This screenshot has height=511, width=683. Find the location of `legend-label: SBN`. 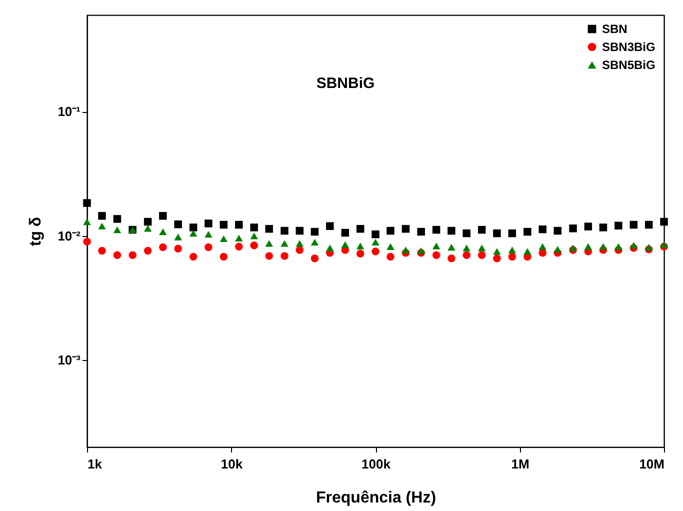

legend-label: SBN is located at coordinates (615, 29).